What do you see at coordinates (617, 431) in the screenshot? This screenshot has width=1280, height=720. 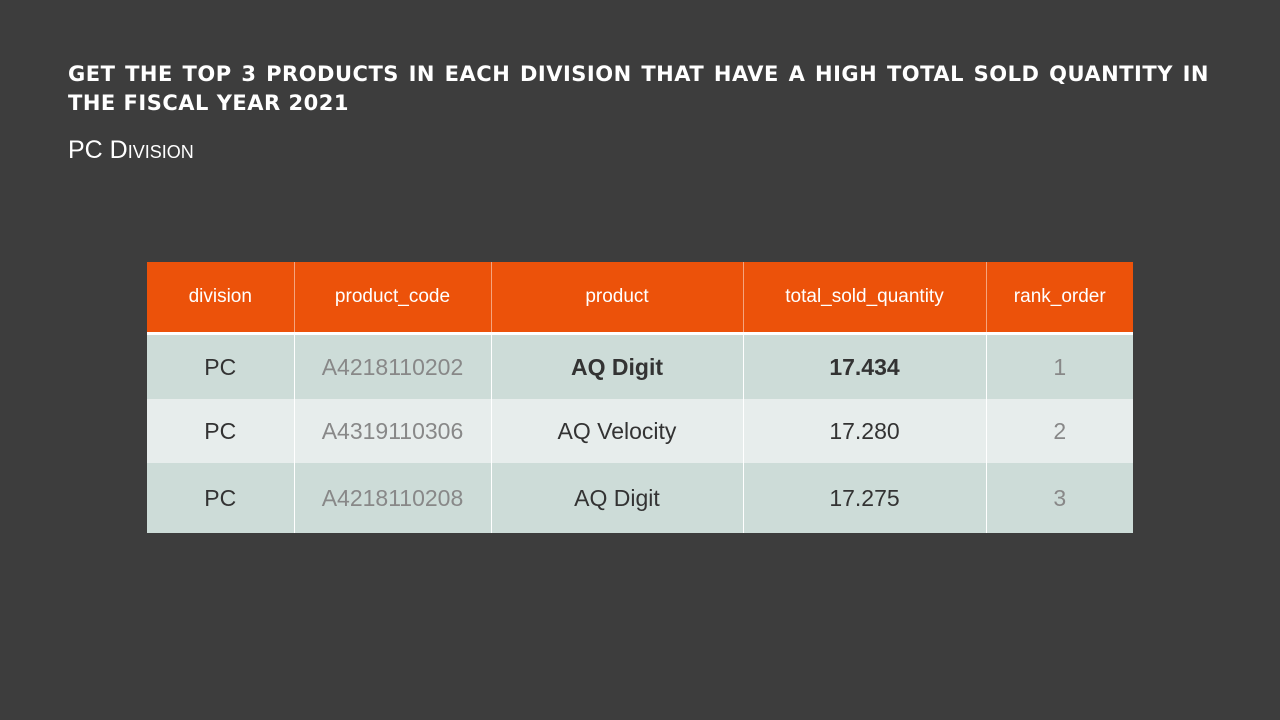 I see `cell-product: AQ Velocity` at bounding box center [617, 431].